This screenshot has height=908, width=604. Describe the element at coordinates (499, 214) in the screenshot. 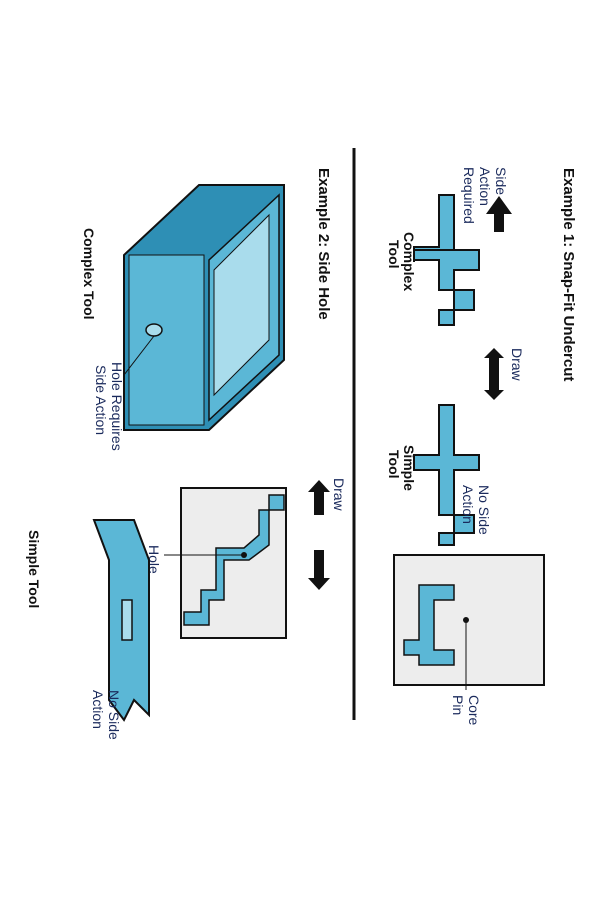

I see `arrow-up-icon` at that location.